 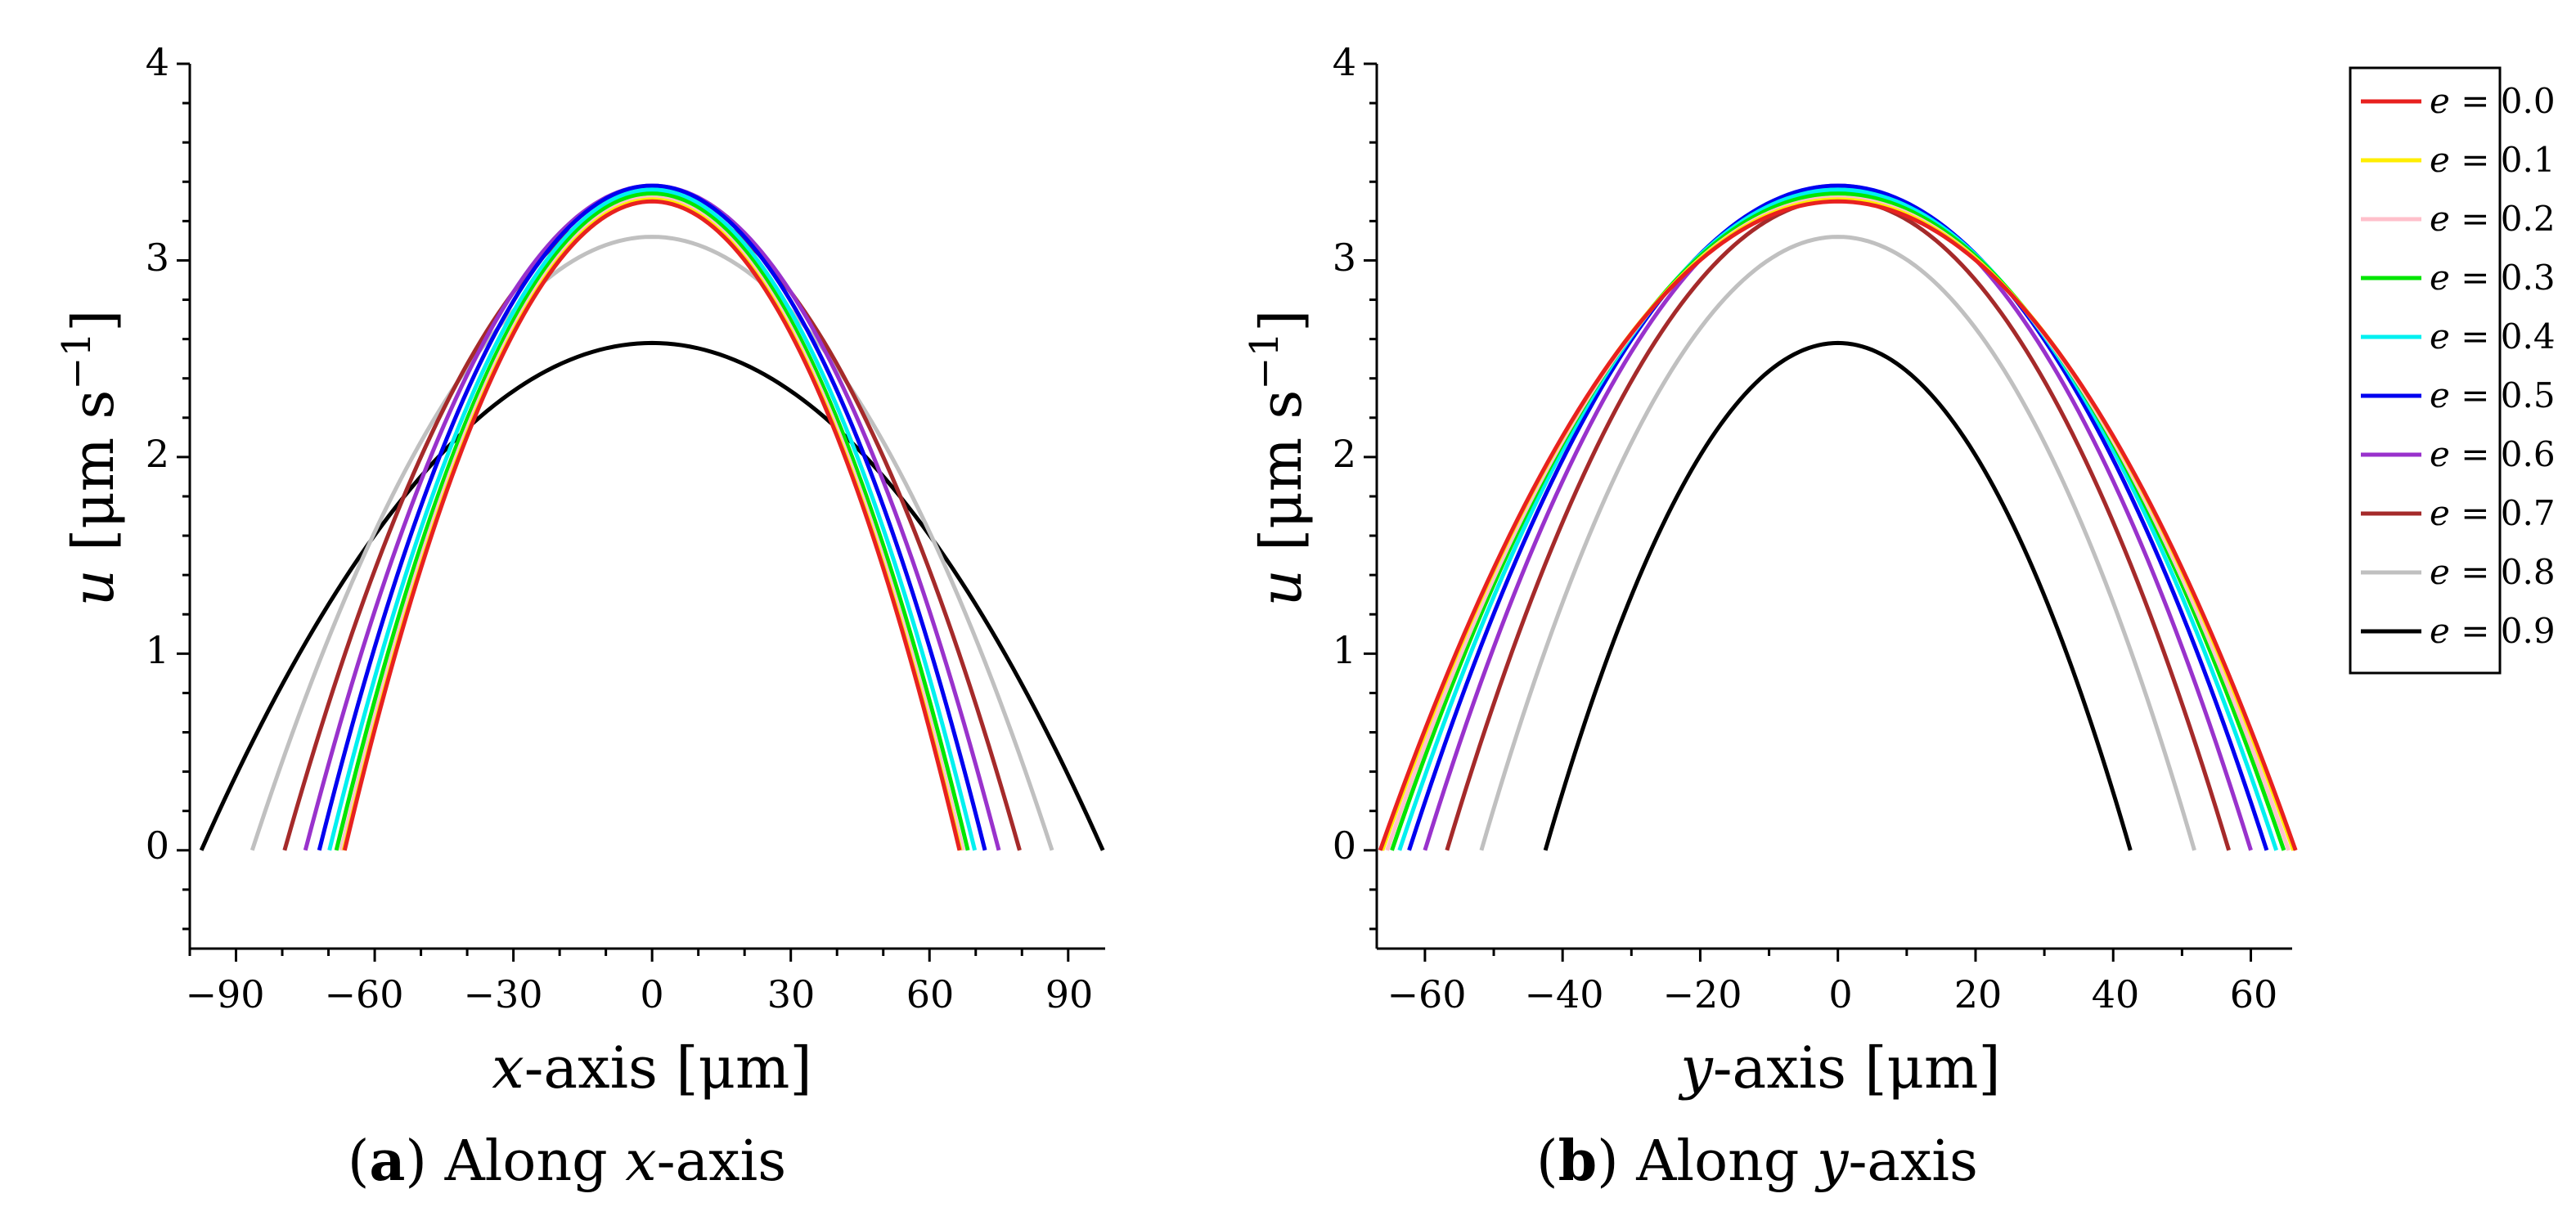 I want to click on panel-b-xtick-label: 0, so click(x=1840, y=994).